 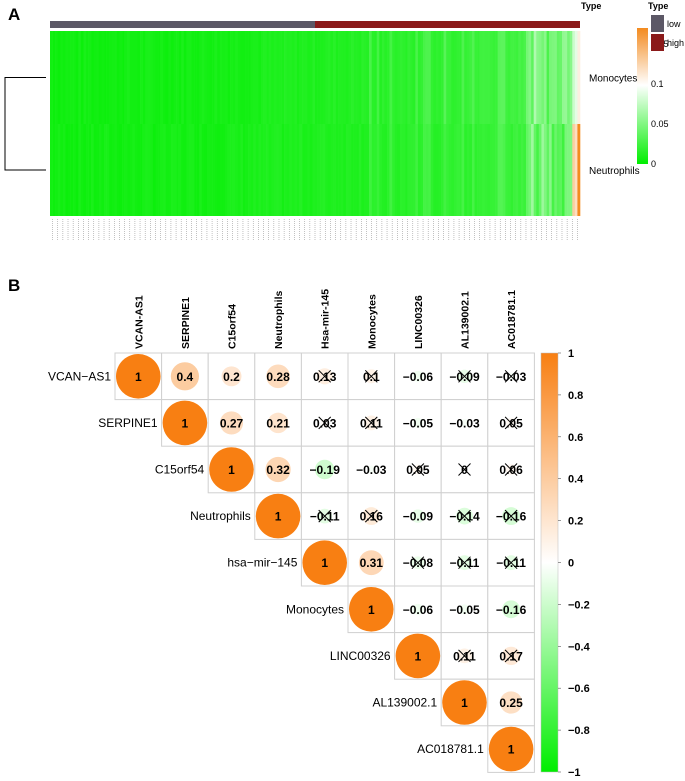 What do you see at coordinates (371, 423) in the screenshot?
I see `corr-value-label: 0.11` at bounding box center [371, 423].